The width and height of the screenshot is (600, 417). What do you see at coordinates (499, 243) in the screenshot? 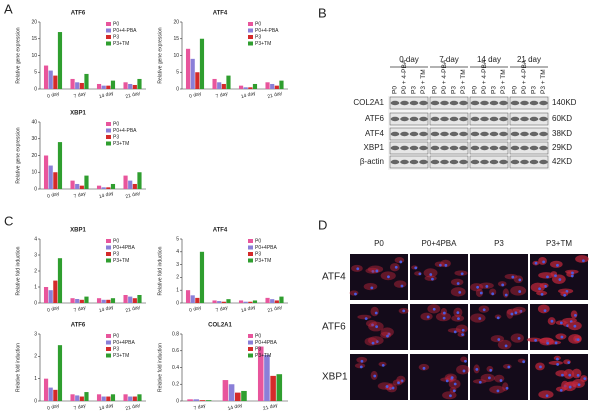
I see `column-label: P3` at bounding box center [499, 243].